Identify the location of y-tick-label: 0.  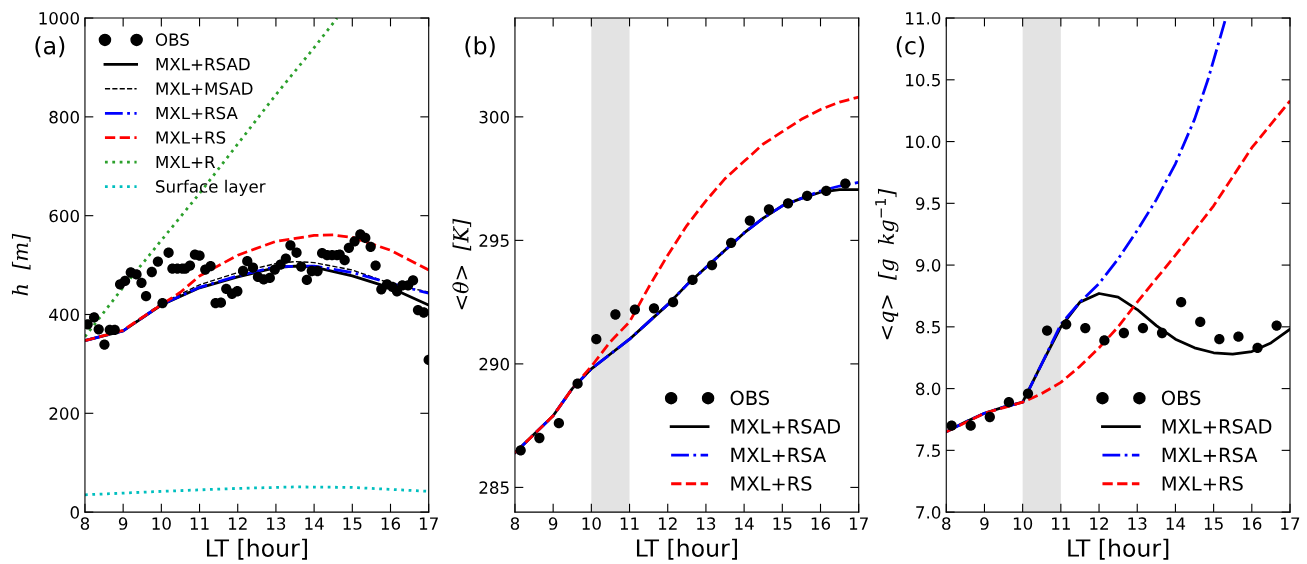
(74, 512).